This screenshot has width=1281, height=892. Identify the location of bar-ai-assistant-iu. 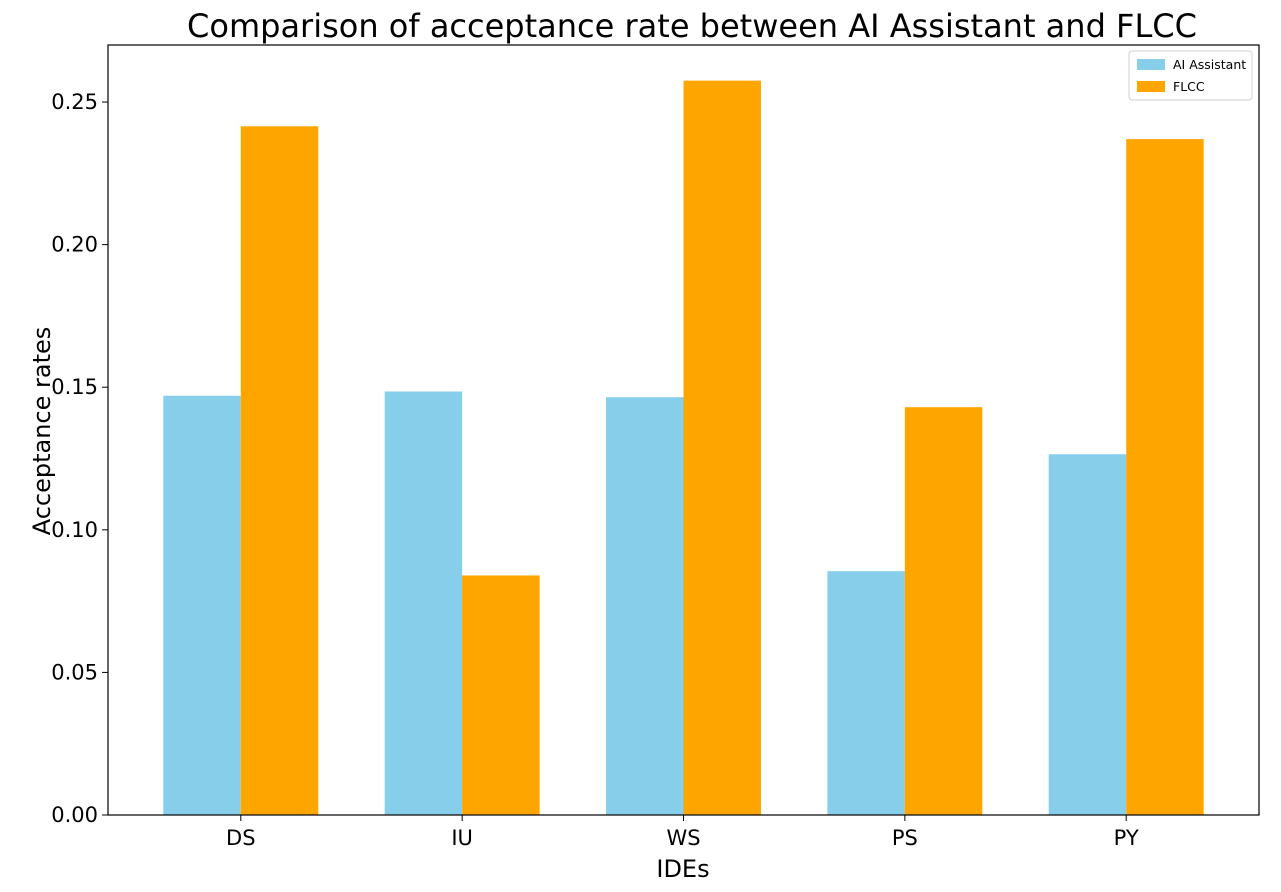
(423, 603).